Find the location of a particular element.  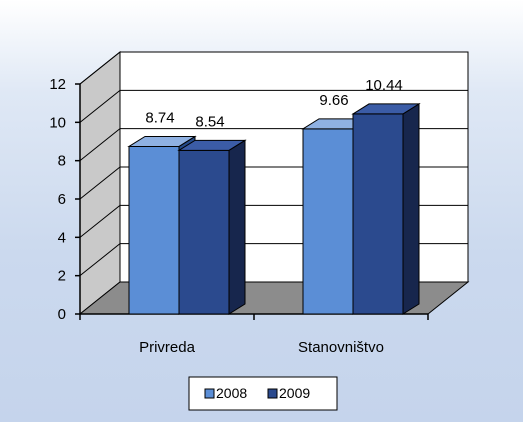

legend: 2008 2009 is located at coordinates (263, 393).